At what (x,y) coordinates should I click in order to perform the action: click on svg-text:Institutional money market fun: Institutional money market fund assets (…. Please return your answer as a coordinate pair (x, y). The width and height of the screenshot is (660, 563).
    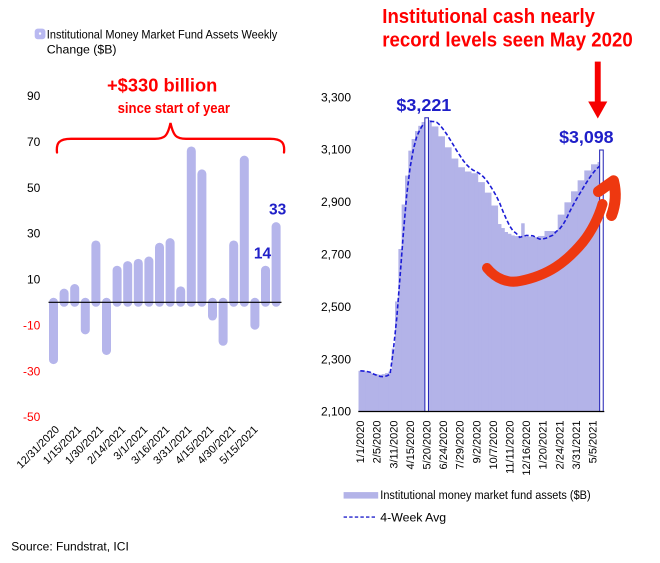
    Looking at the image, I should click on (485, 495).